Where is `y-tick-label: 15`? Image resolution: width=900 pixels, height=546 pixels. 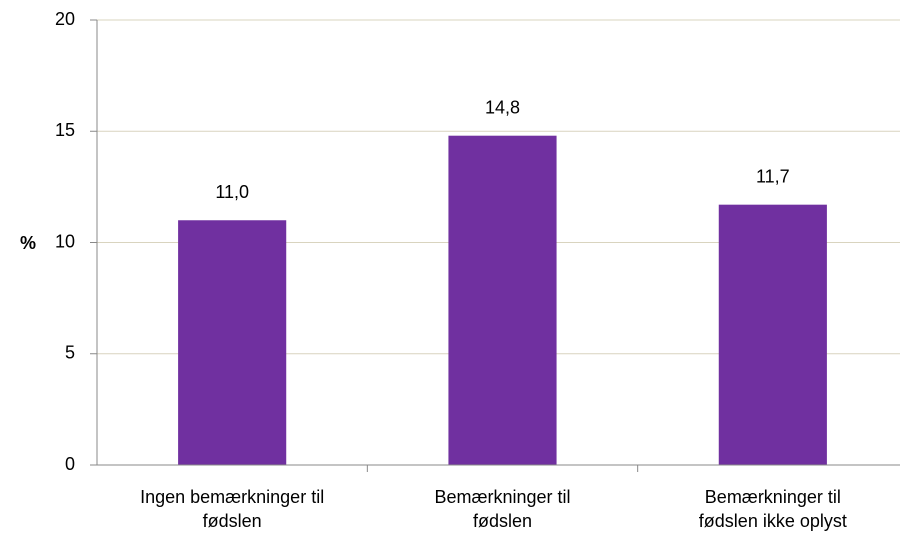 y-tick-label: 15 is located at coordinates (65, 130).